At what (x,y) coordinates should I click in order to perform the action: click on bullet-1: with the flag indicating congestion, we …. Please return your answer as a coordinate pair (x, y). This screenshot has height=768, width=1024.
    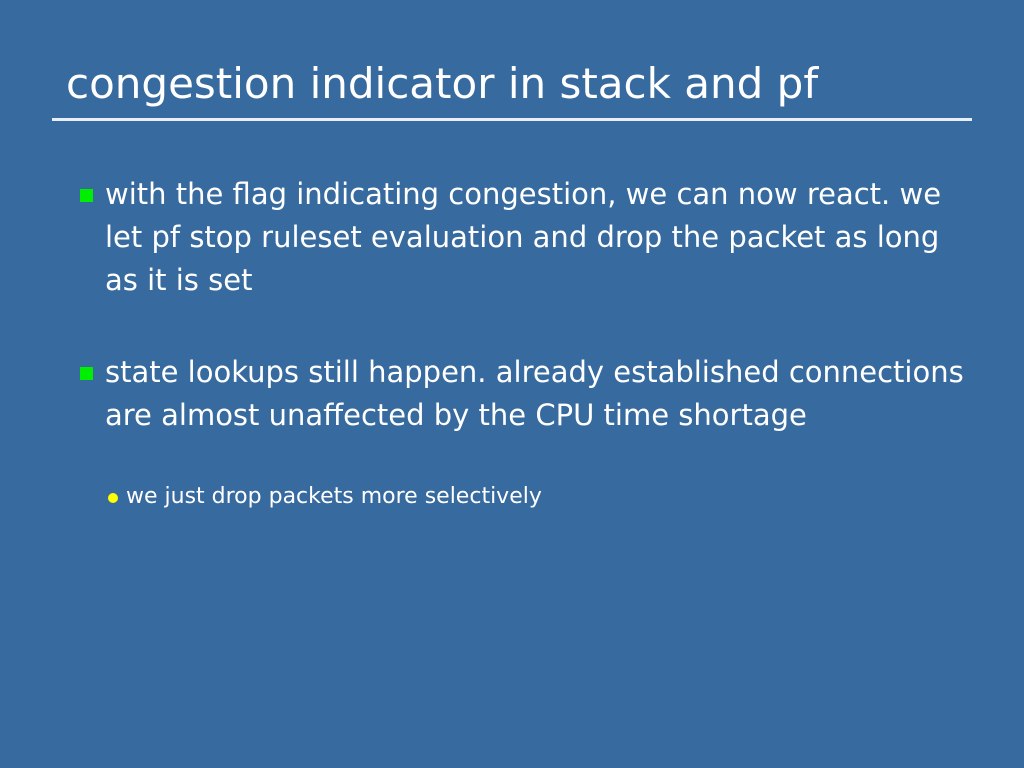
    Looking at the image, I should click on (523, 237).